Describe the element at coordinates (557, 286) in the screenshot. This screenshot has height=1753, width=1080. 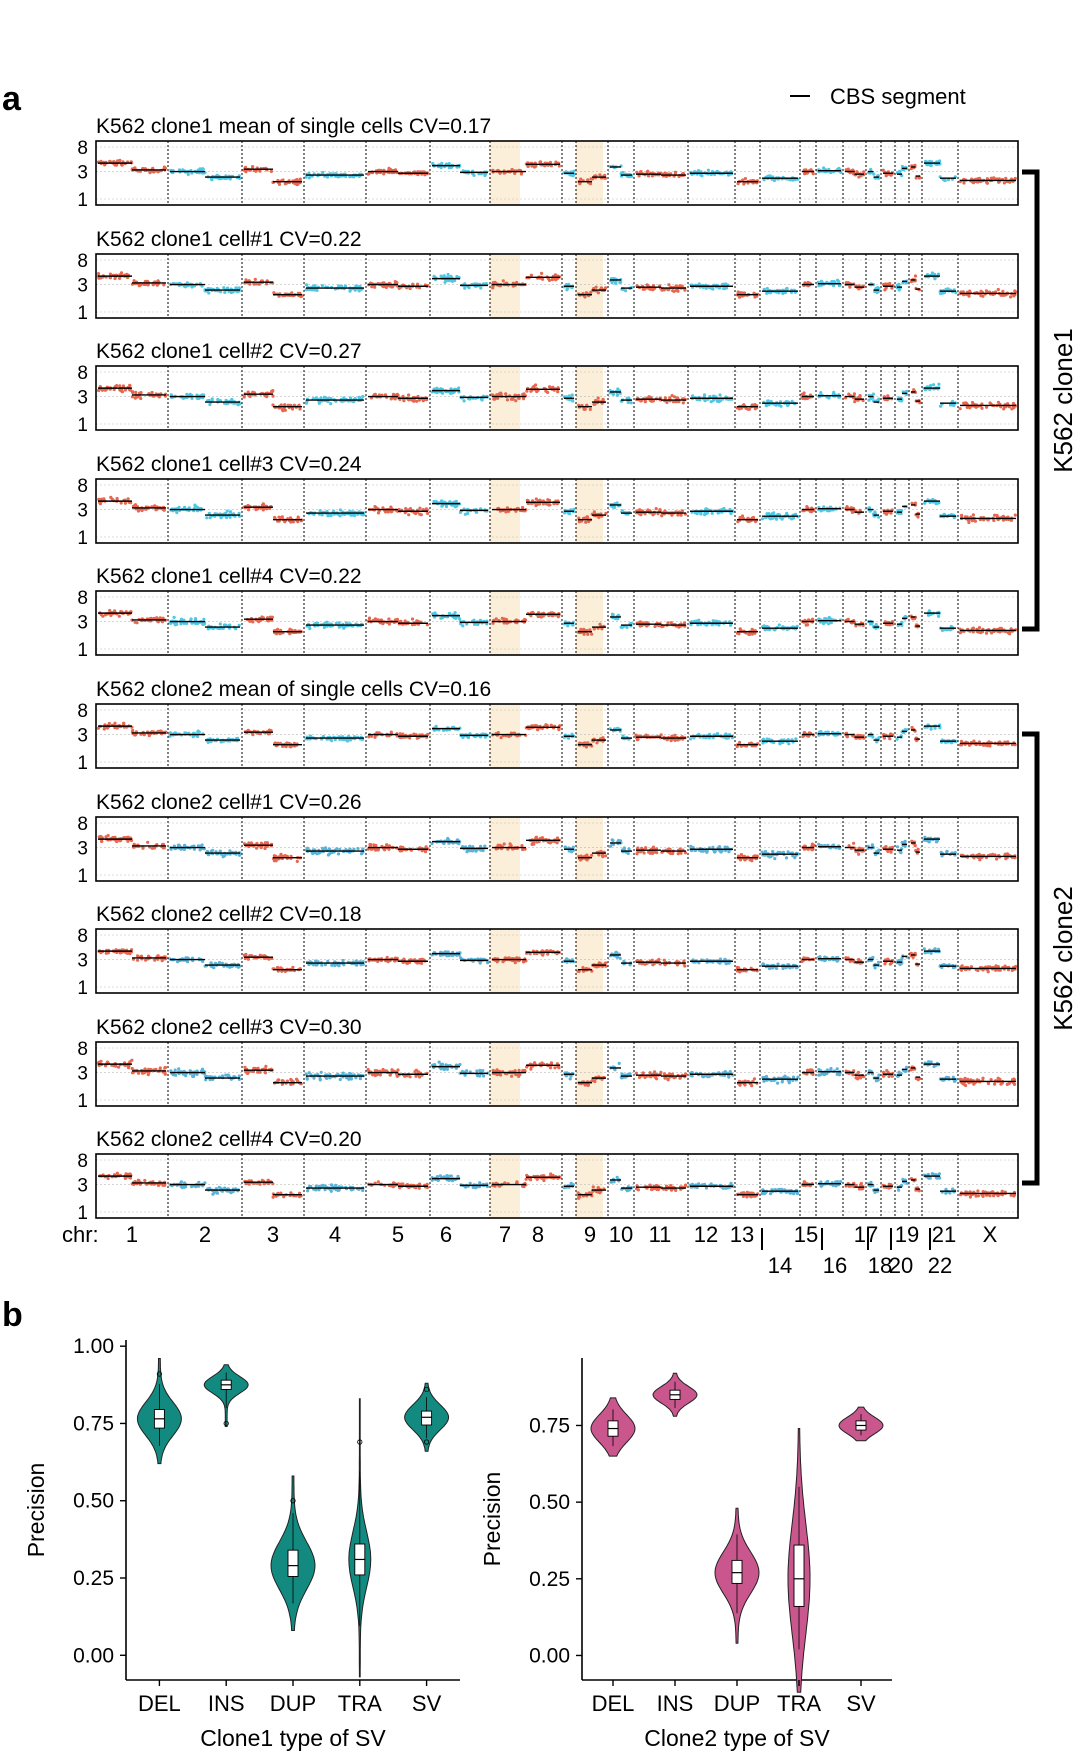
I see `track-frame` at that location.